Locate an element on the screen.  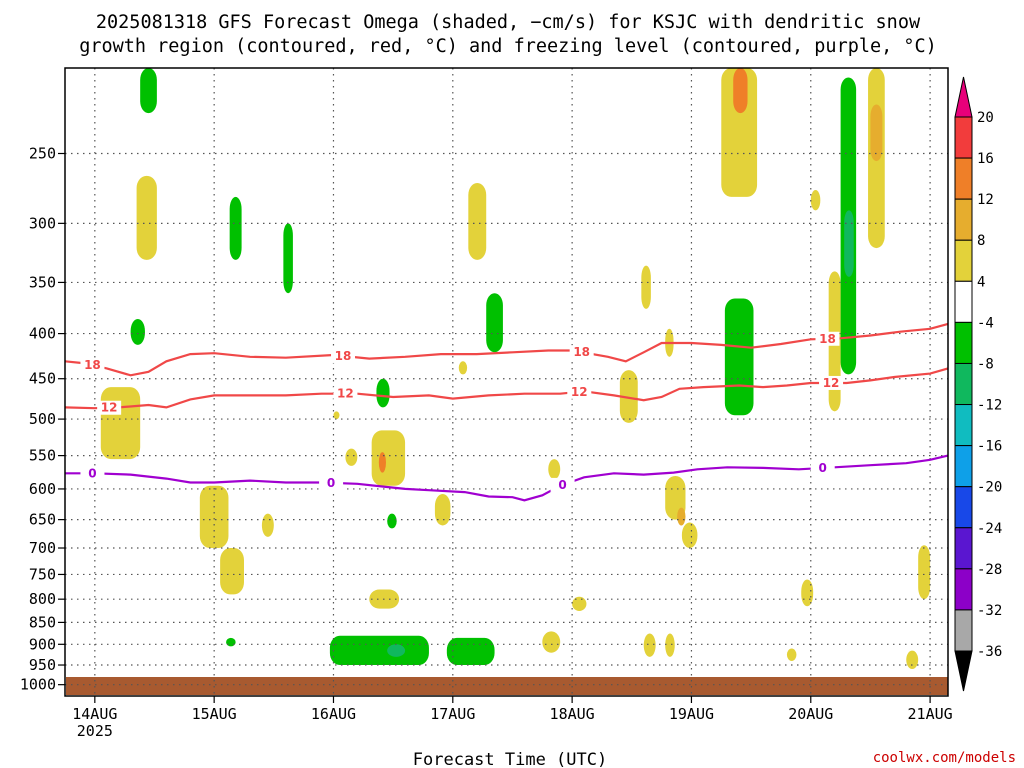
y-tick-label: 450 is located at coordinates (42, 379).